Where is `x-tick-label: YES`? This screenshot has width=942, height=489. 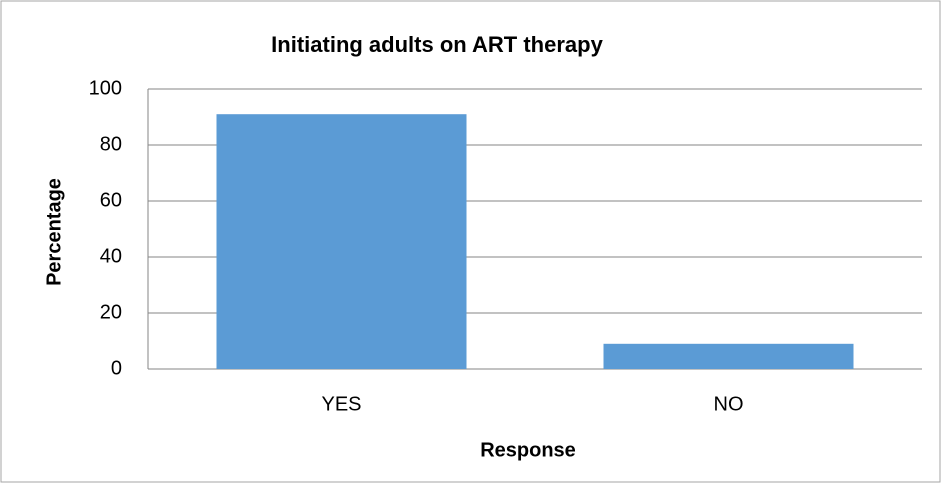 x-tick-label: YES is located at coordinates (341, 404).